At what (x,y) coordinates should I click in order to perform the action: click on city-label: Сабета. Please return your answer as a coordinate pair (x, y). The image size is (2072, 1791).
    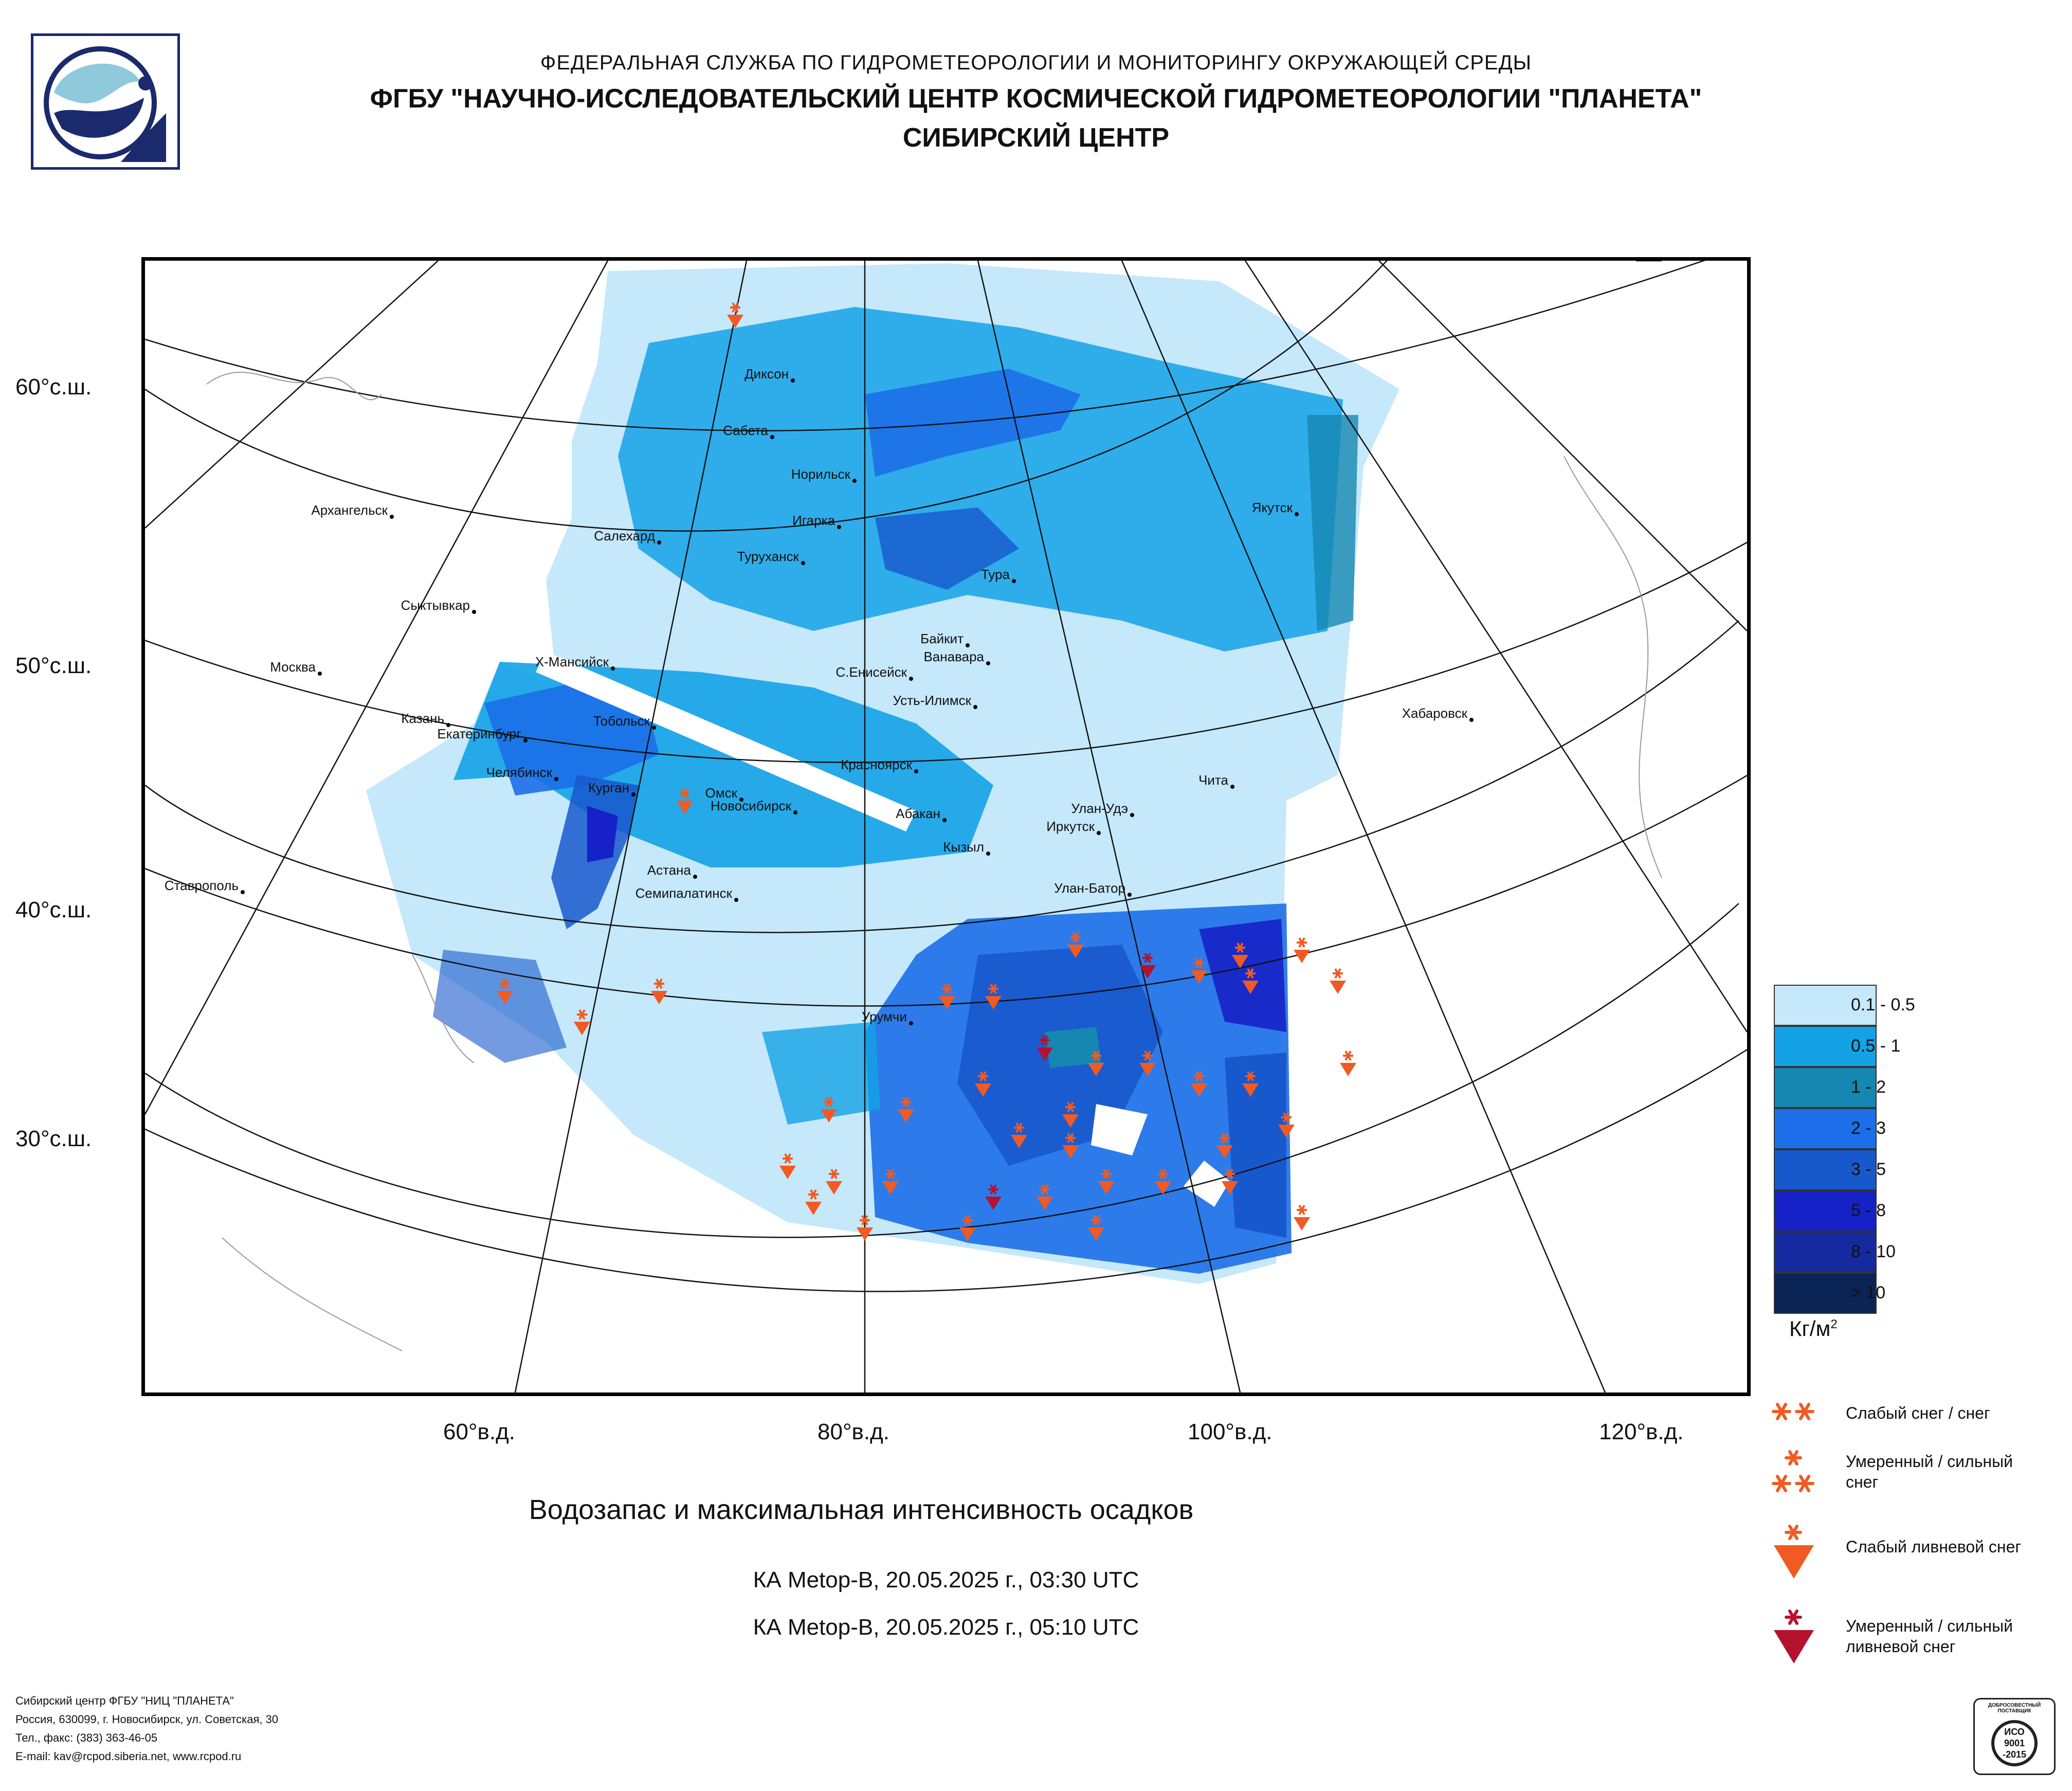
    Looking at the image, I should click on (745, 430).